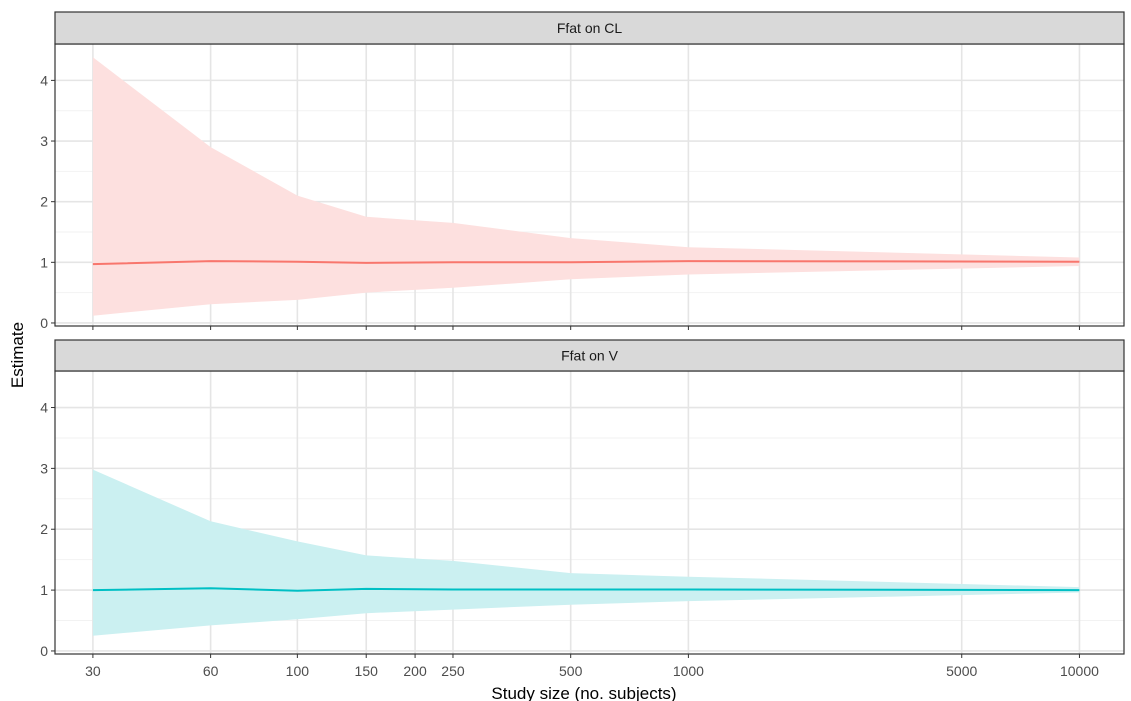 The height and width of the screenshot is (701, 1131). I want to click on x-tick-label: 30, so click(93, 671).